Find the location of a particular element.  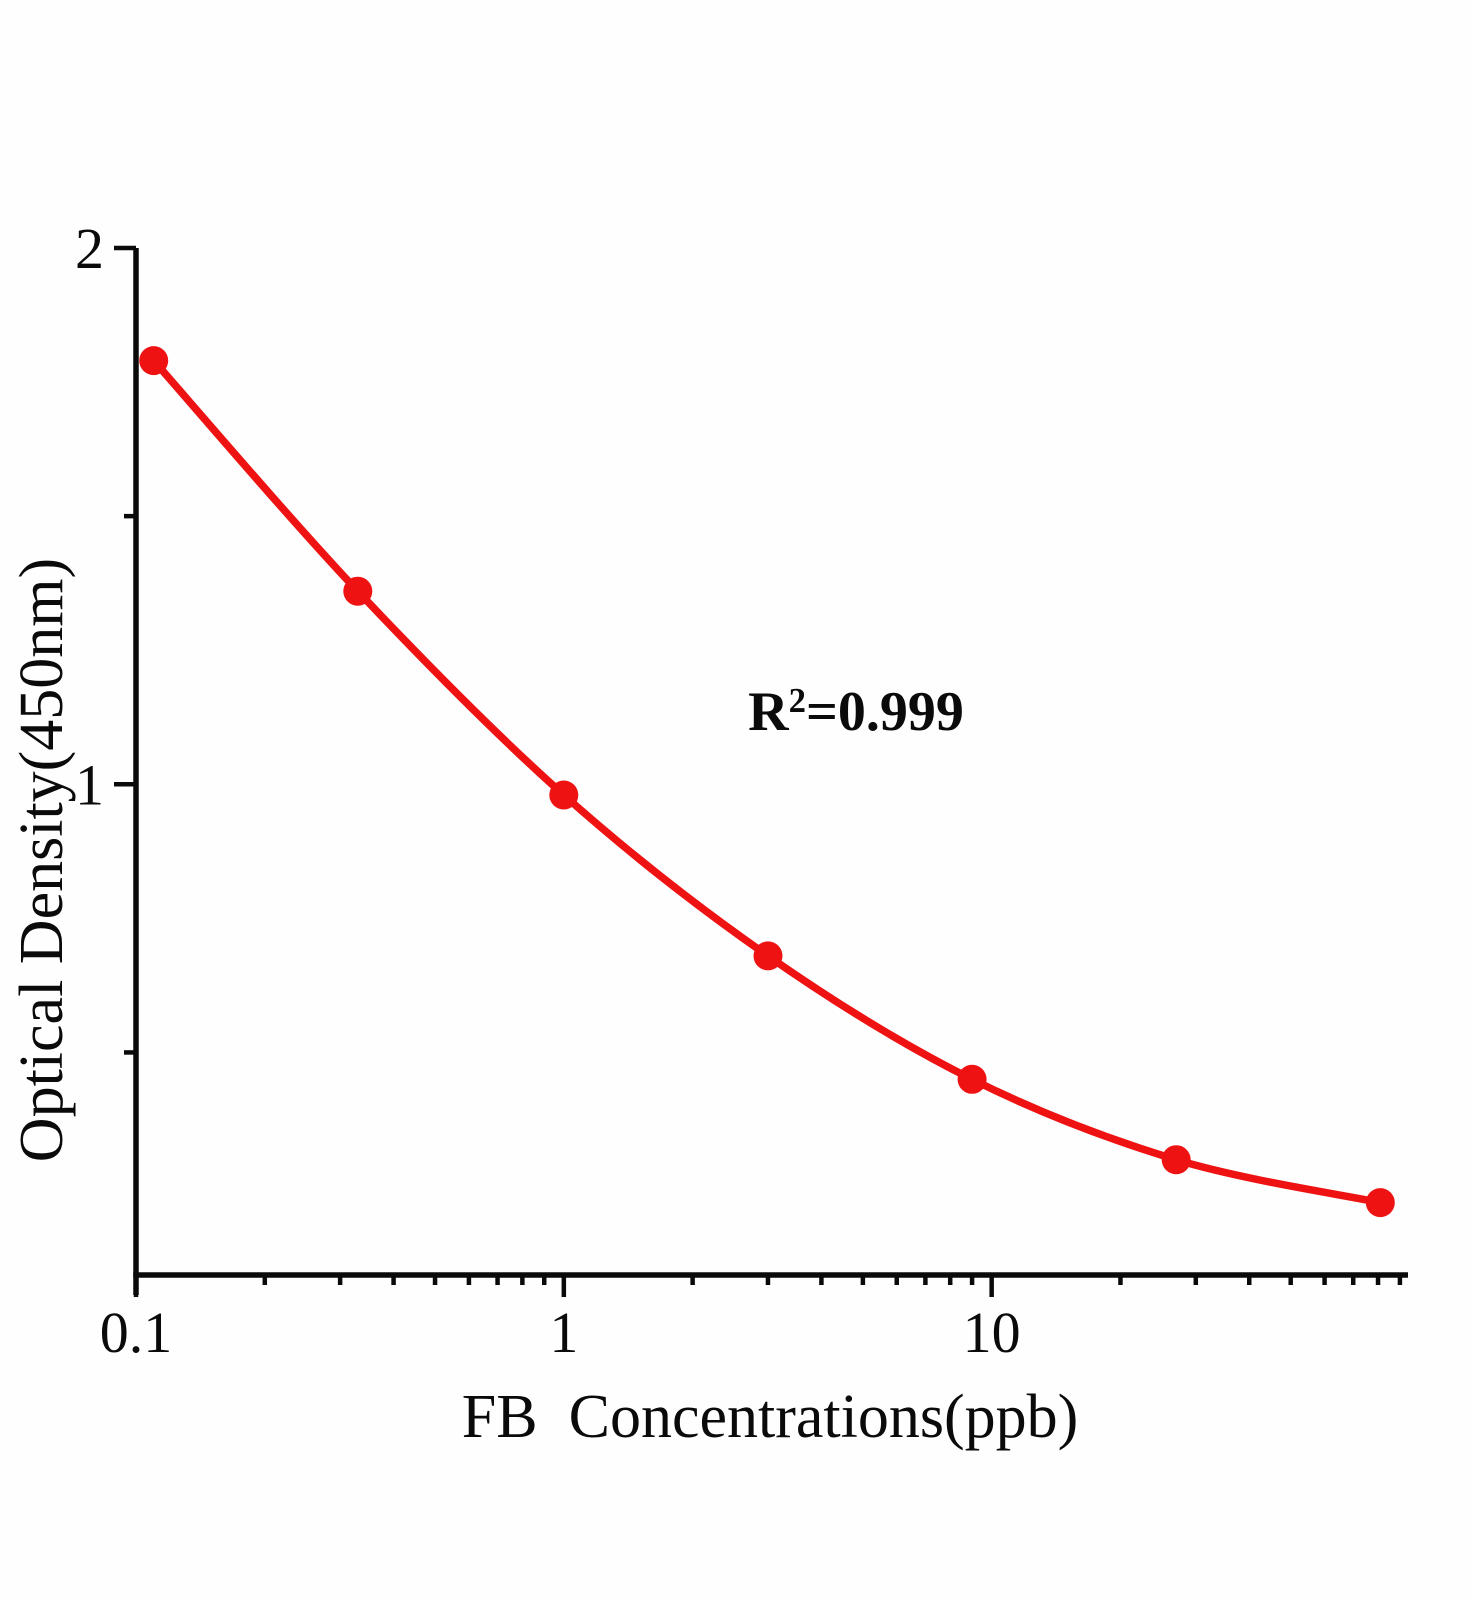

x-tick-label: 1 is located at coordinates (563, 1332).